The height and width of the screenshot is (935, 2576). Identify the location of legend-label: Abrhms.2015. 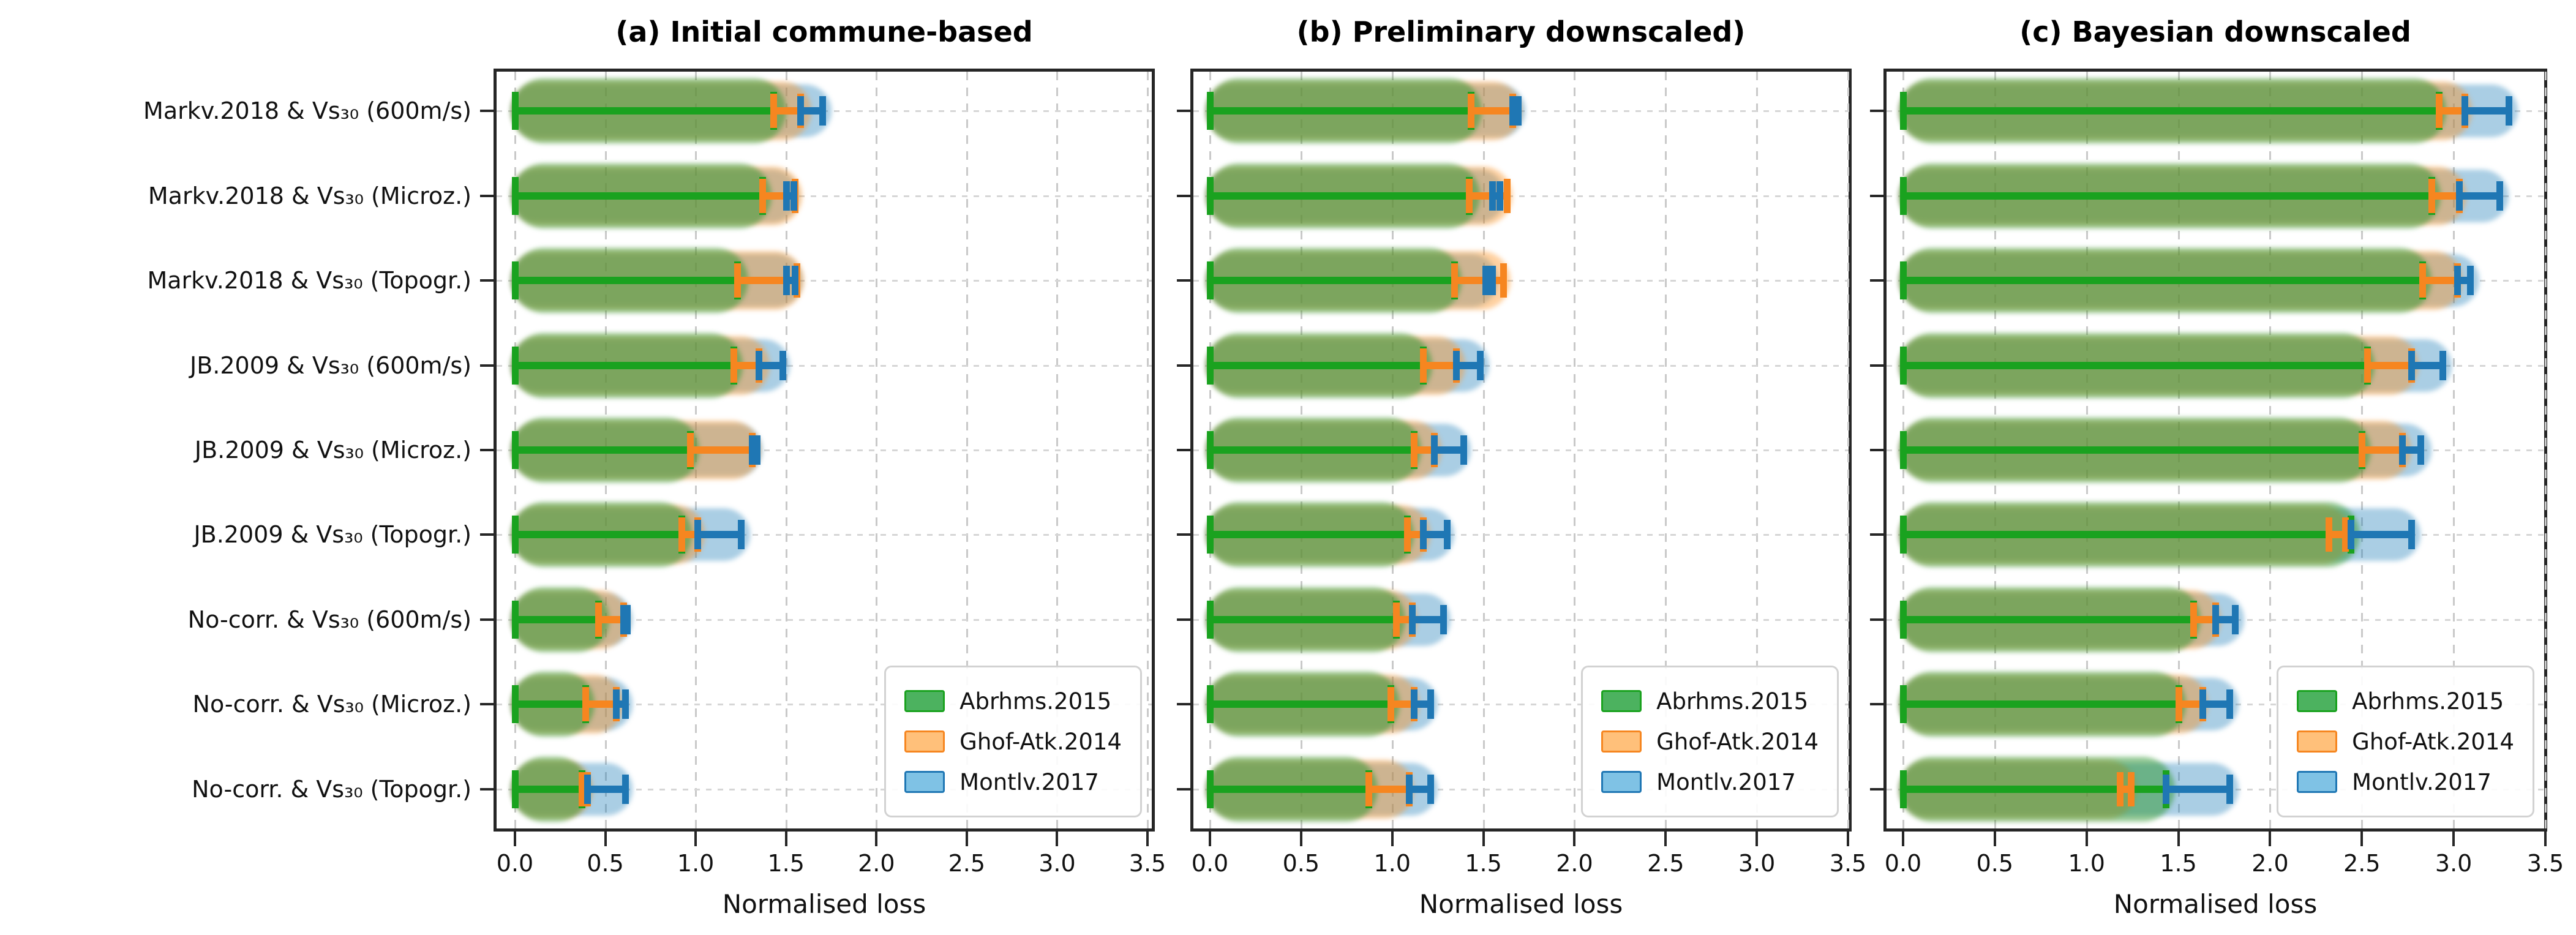
(1035, 701).